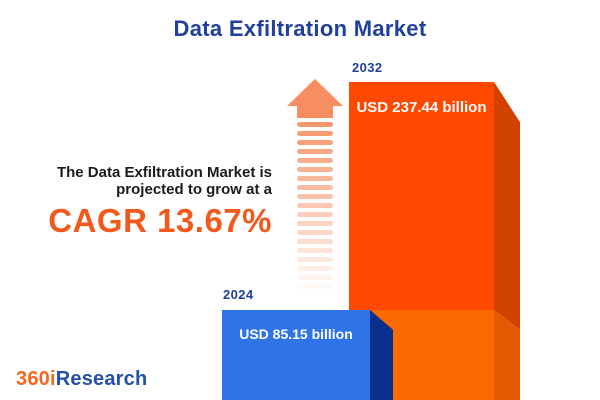  Describe the element at coordinates (296, 355) in the screenshot. I see `bar-2024` at that location.